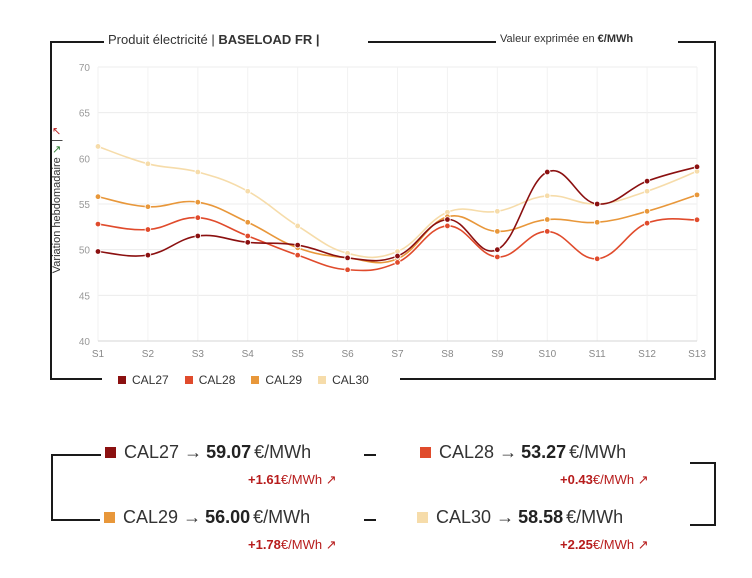 Image resolution: width=752 pixels, height=578 pixels. I want to click on data-point-cal30-s5, so click(297, 226).